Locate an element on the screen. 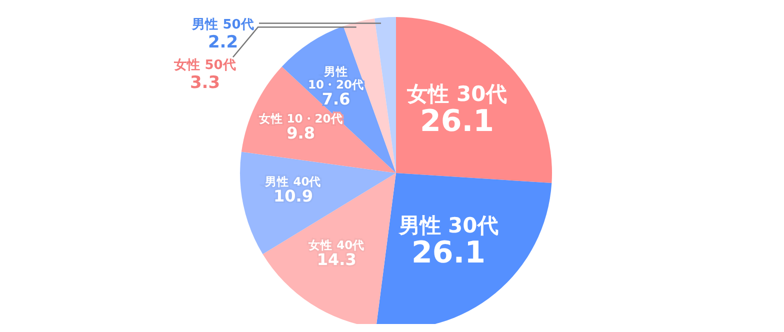 The height and width of the screenshot is (332, 784). data-label: 2.2 is located at coordinates (223, 42).